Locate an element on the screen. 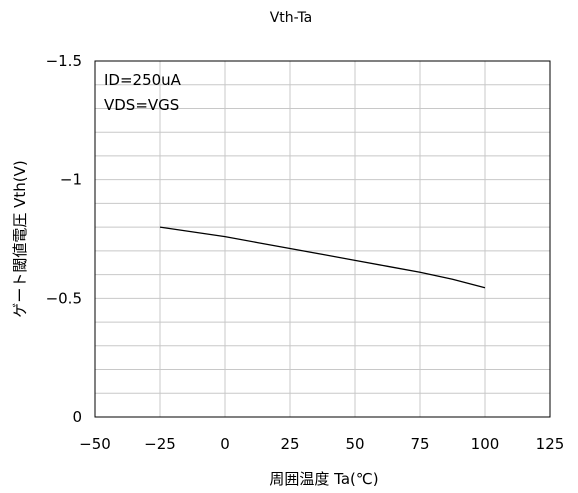  y-axis-label: ゲート閾値電圧 Vth(V) is located at coordinates (20, 238).